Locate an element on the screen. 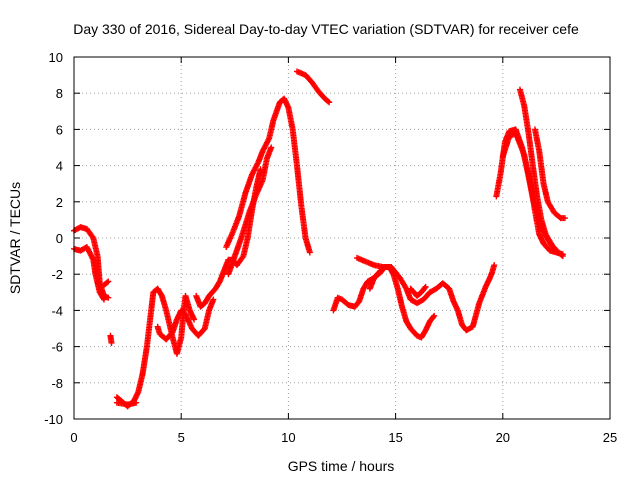 The image size is (640, 480). x-axis-label: GPS time / hours is located at coordinates (341, 466).